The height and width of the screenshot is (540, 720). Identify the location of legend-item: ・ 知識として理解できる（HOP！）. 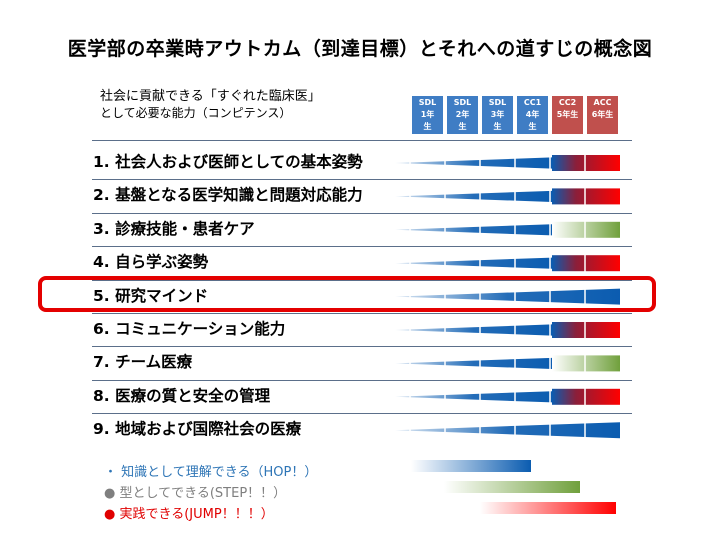
(210, 472).